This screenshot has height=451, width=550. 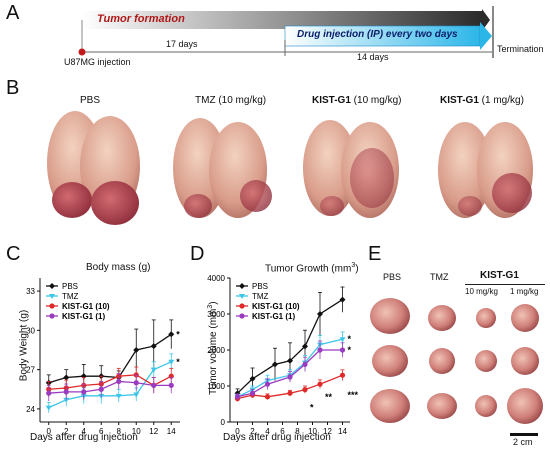 I want to click on y-tick-label: 27, so click(x=30, y=370).